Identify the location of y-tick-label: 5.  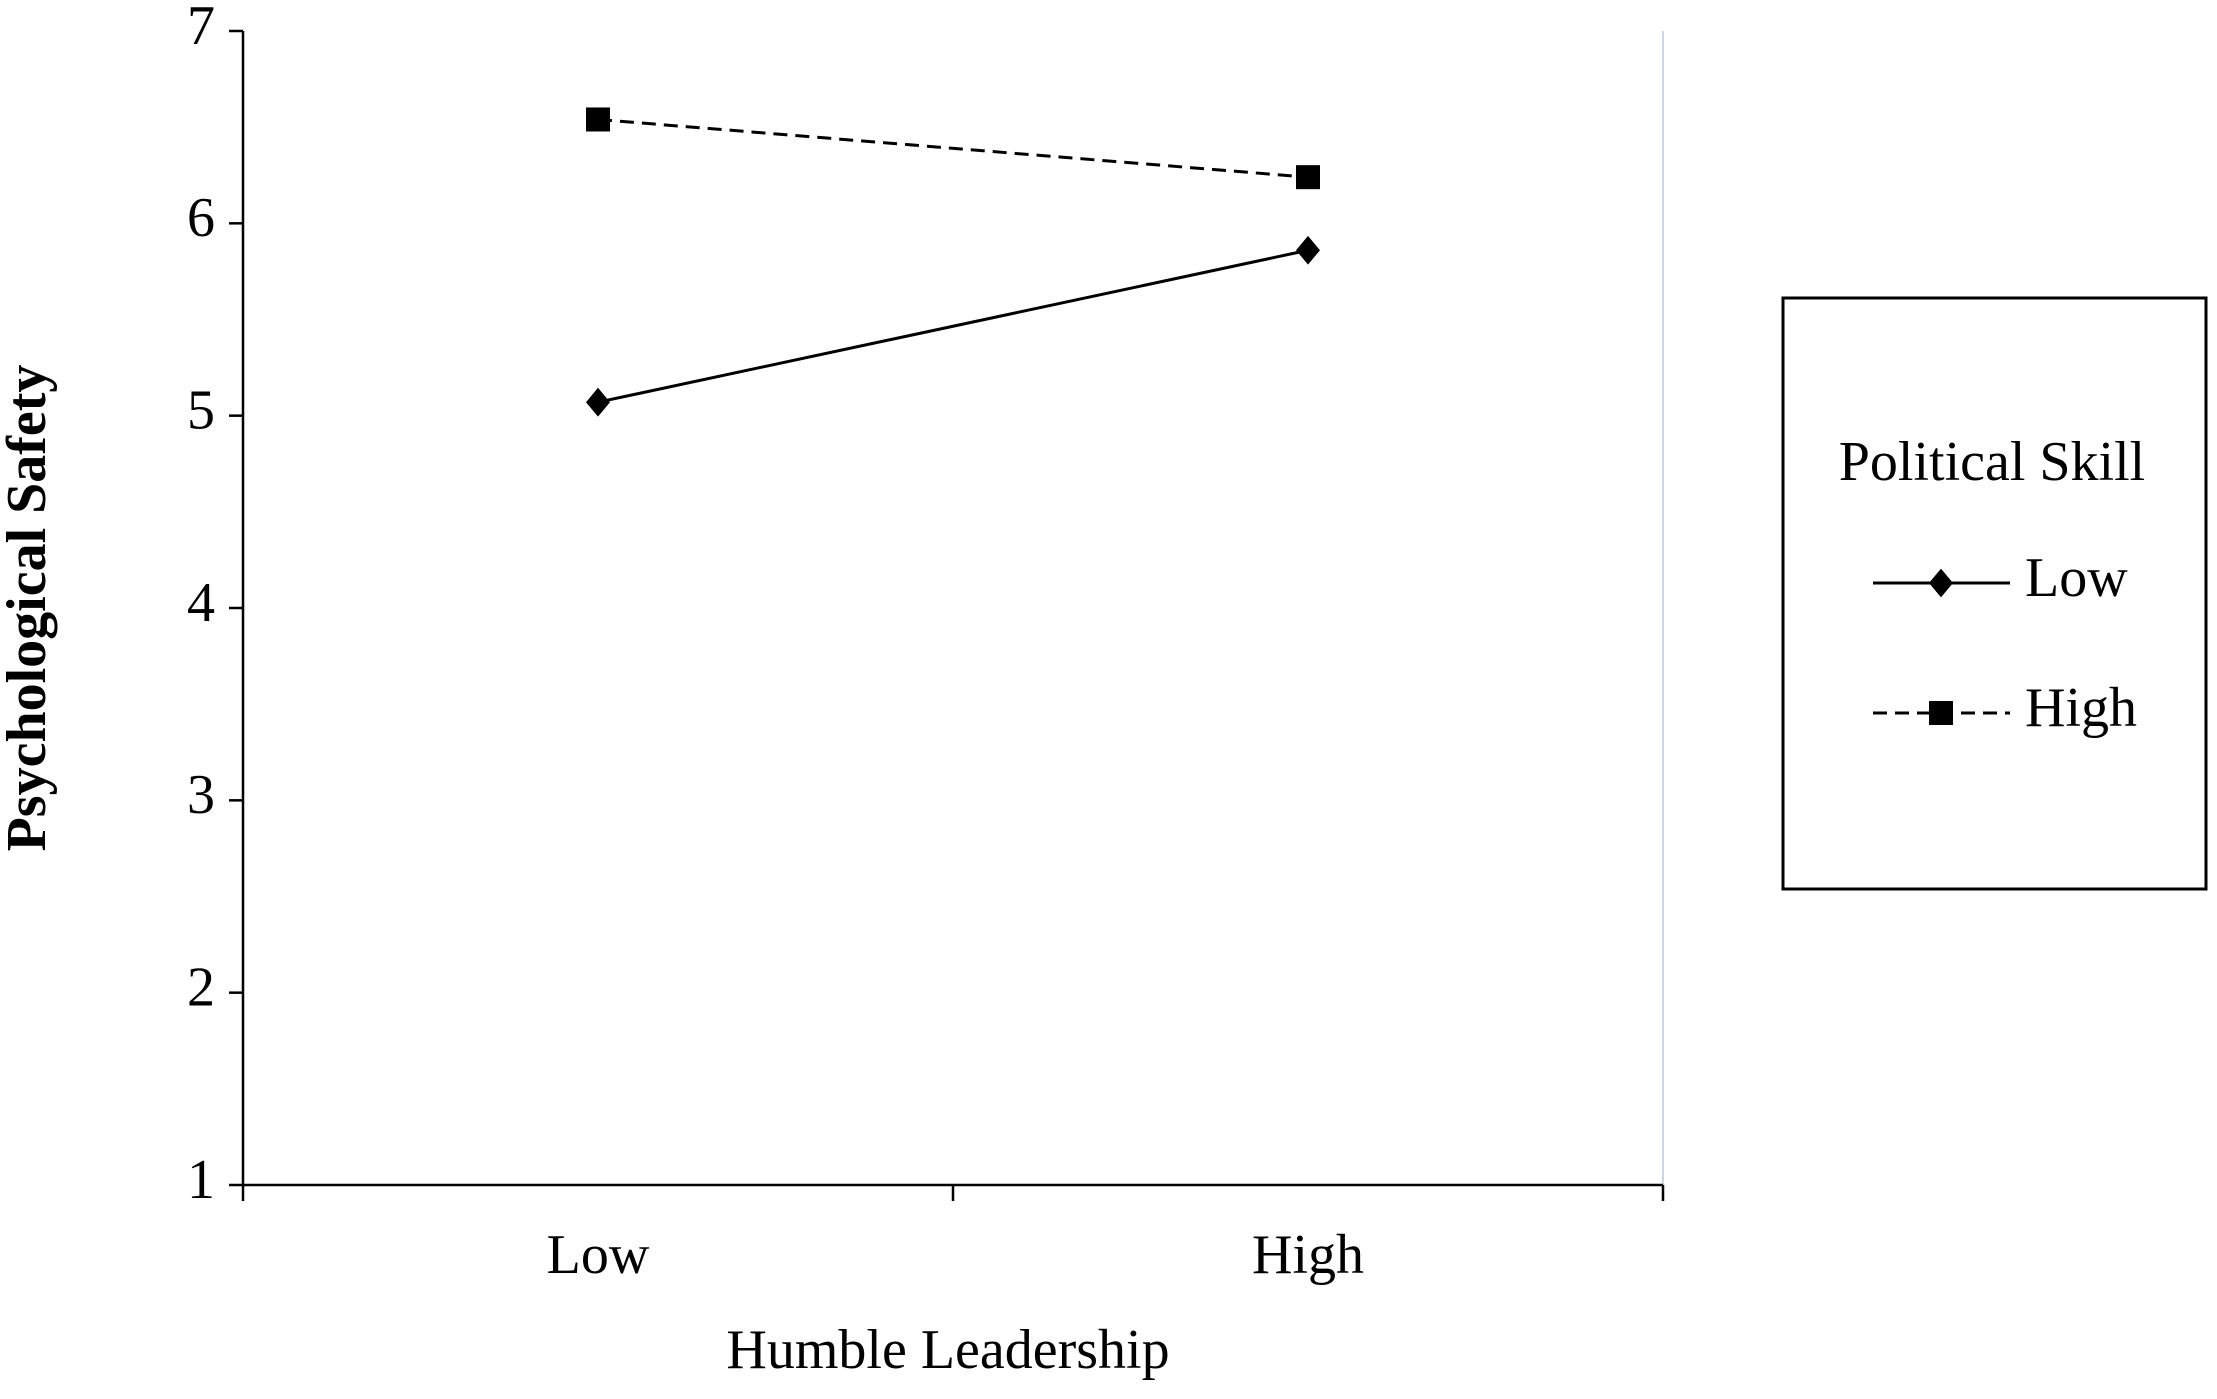
(201, 411).